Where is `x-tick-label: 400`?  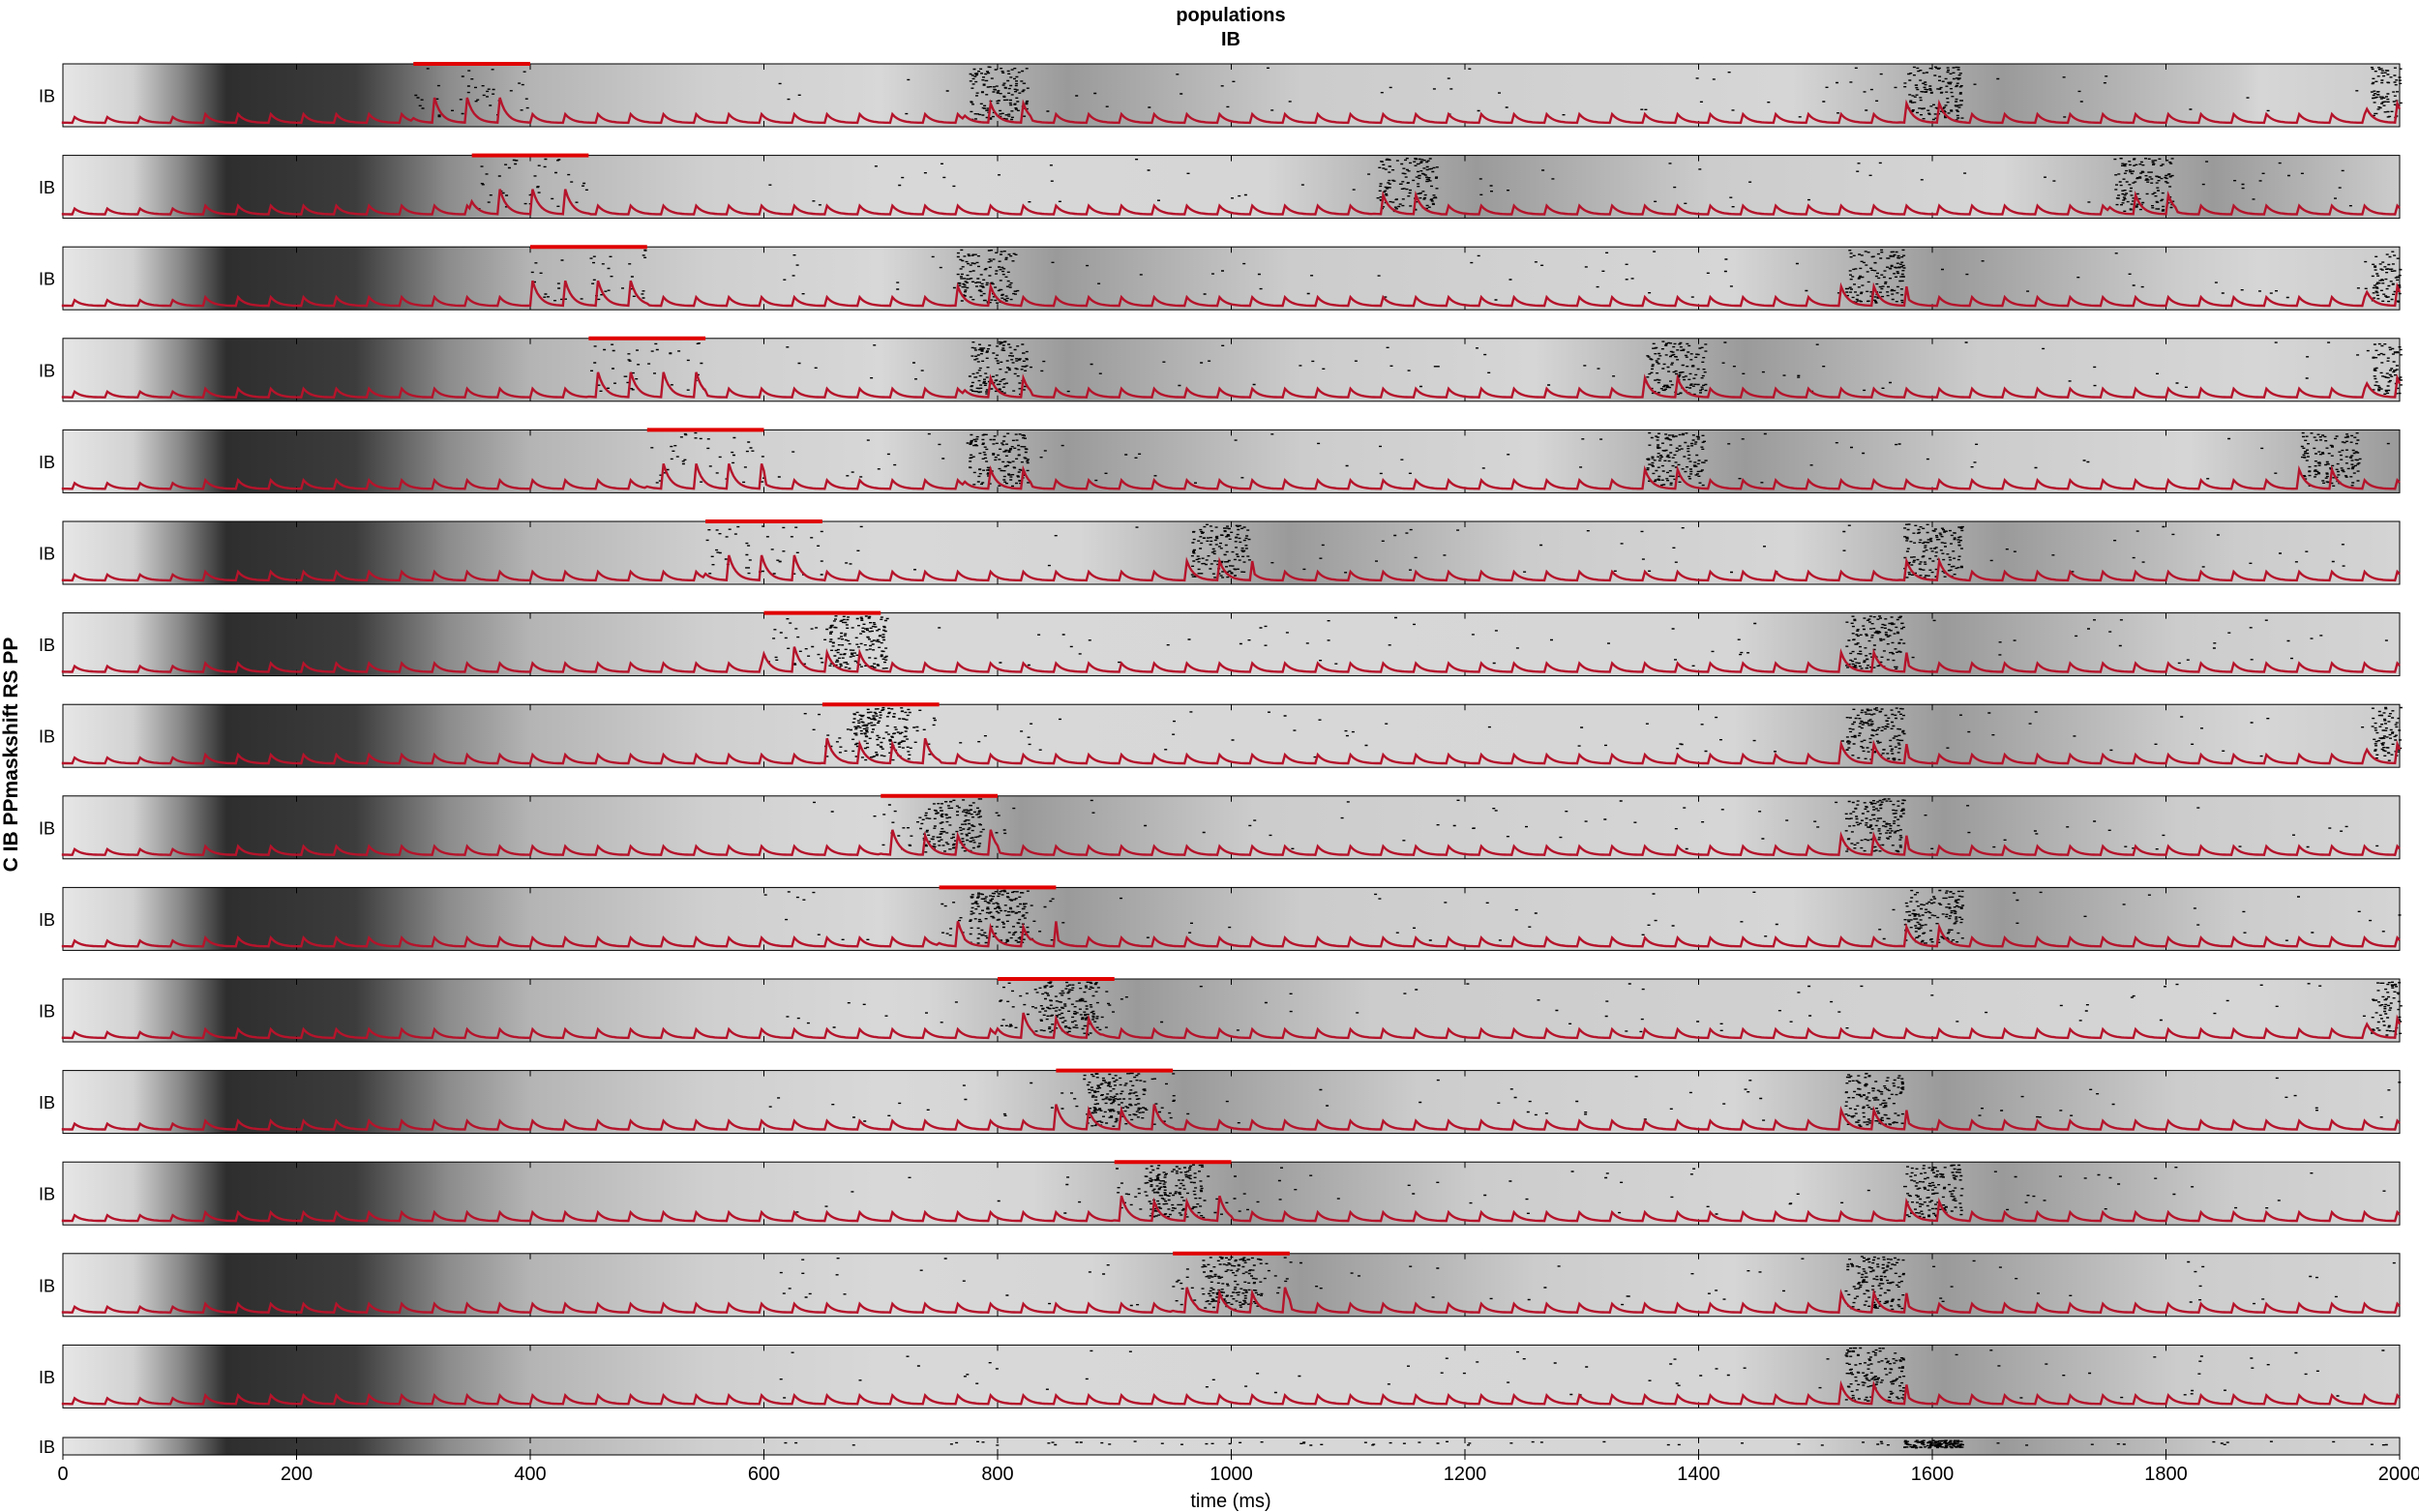 x-tick-label: 400 is located at coordinates (530, 1475).